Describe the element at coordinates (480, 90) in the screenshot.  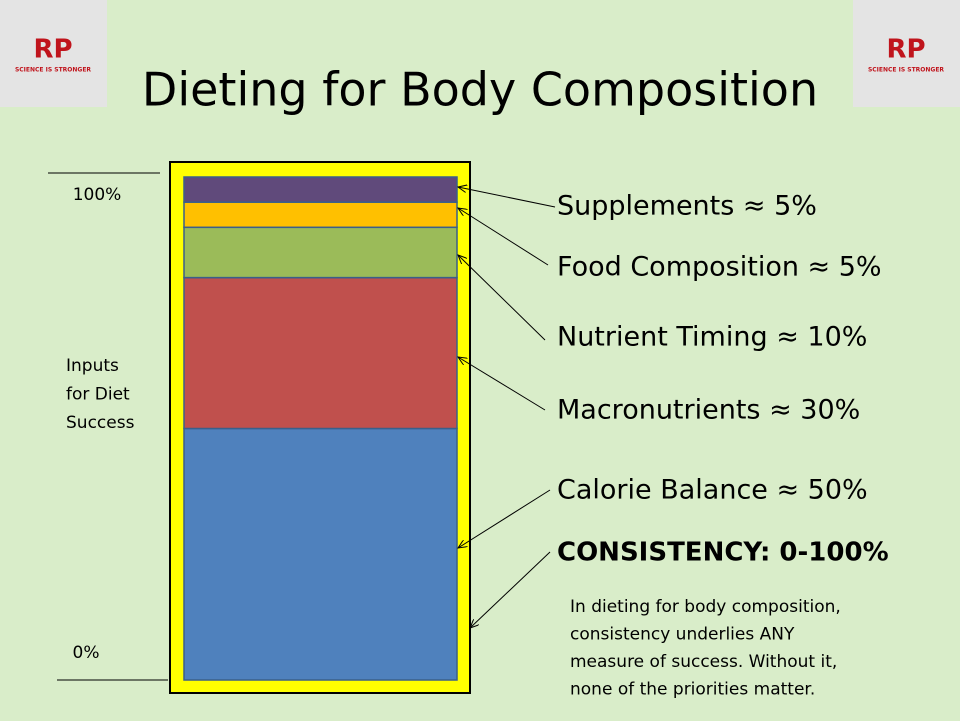
I see `chart-title: Dieting for Body Composition` at that location.